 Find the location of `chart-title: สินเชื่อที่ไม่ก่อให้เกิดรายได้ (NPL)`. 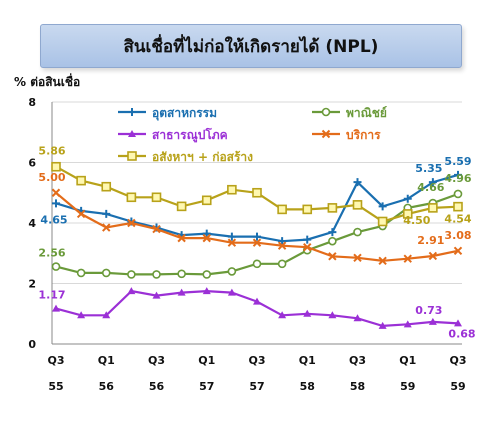

chart-title: สินเชื่อที่ไม่ก่อให้เกิดรายได้ (NPL) is located at coordinates (251, 46).